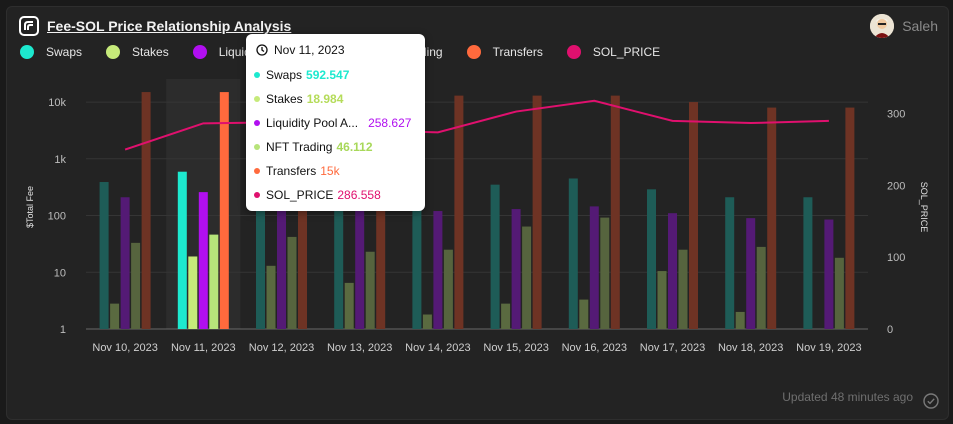  I want to click on tooltip-row-transfers: Transfers 15k, so click(297, 171).